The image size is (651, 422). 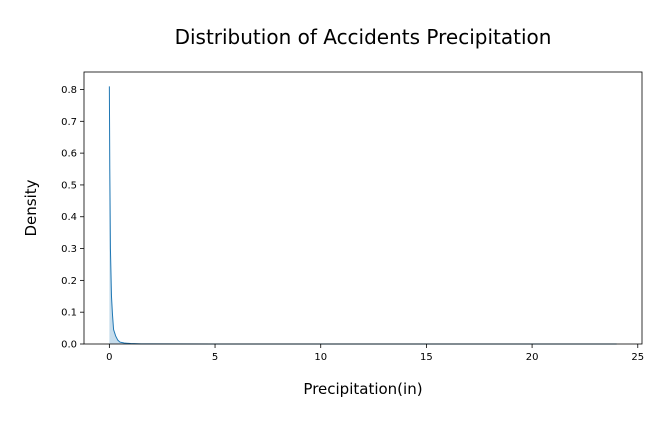 I want to click on y-tick-label: 0.3, so click(x=69, y=249).